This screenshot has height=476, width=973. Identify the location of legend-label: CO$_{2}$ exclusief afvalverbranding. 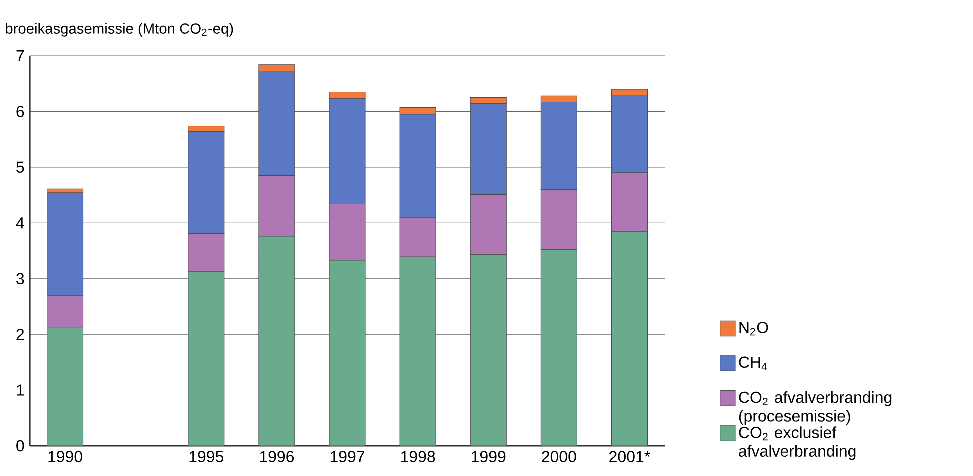
(797, 443).